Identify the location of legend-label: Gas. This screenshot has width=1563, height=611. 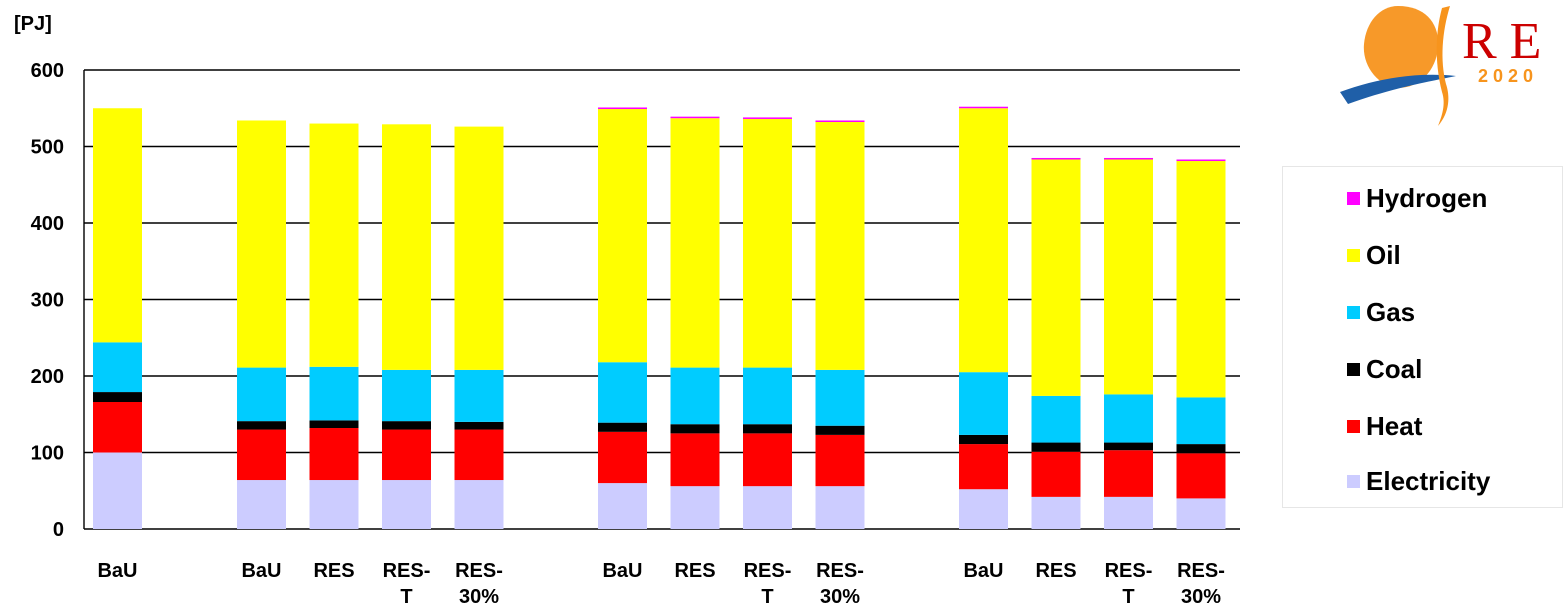
(1391, 311).